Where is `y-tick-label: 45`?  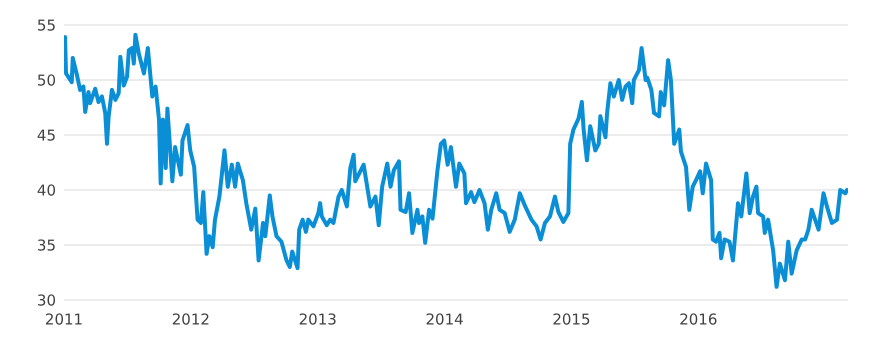
y-tick-label: 45 is located at coordinates (46, 135).